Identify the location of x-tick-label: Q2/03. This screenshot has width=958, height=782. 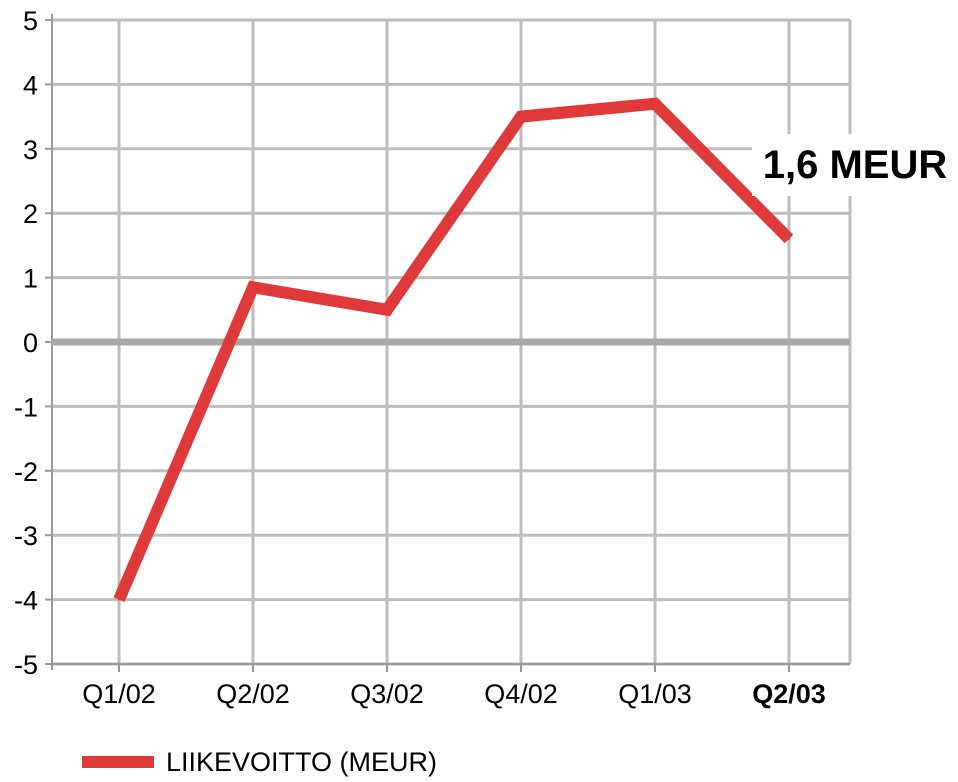
(789, 694).